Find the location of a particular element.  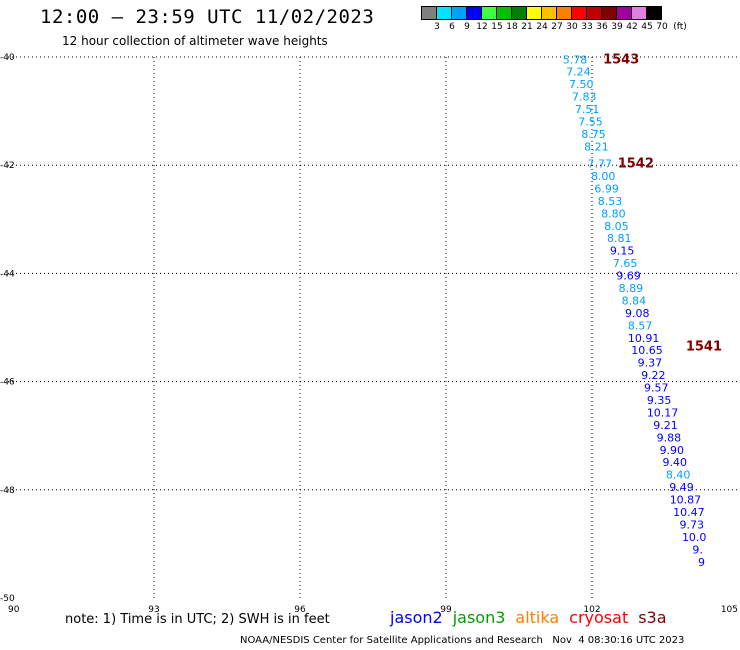

legend-label: 33 is located at coordinates (587, 27).